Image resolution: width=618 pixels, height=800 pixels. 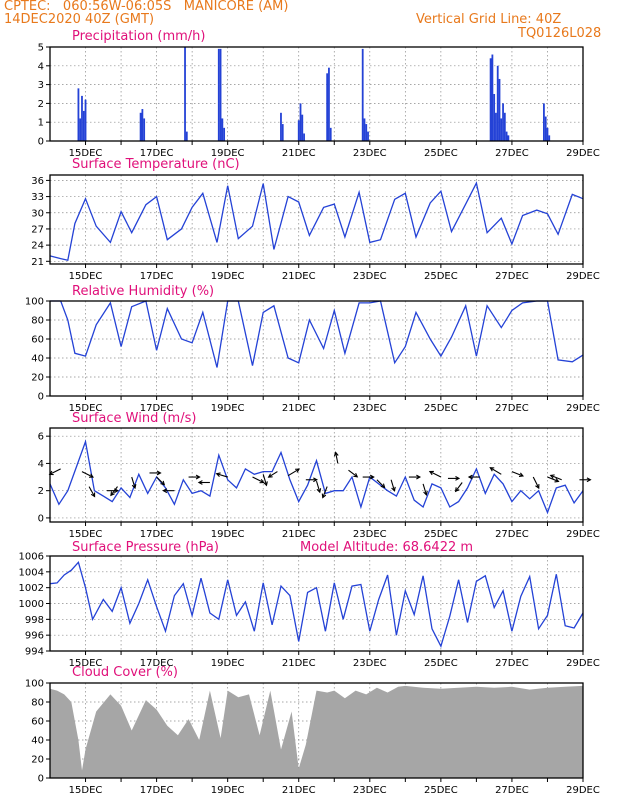 What do you see at coordinates (125, 672) in the screenshot?
I see `panel-title: Cloud Cover (%)` at bounding box center [125, 672].